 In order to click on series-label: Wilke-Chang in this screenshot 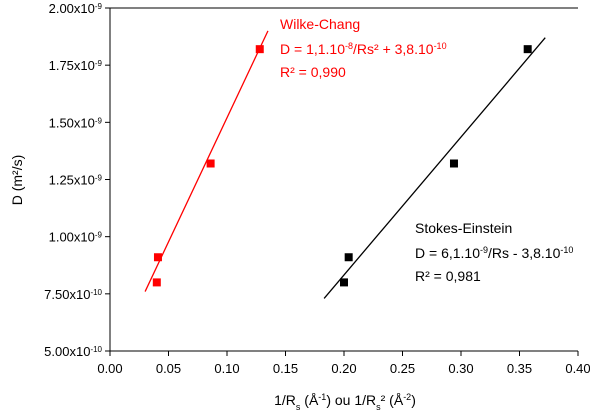, I will do `click(320, 24)`.